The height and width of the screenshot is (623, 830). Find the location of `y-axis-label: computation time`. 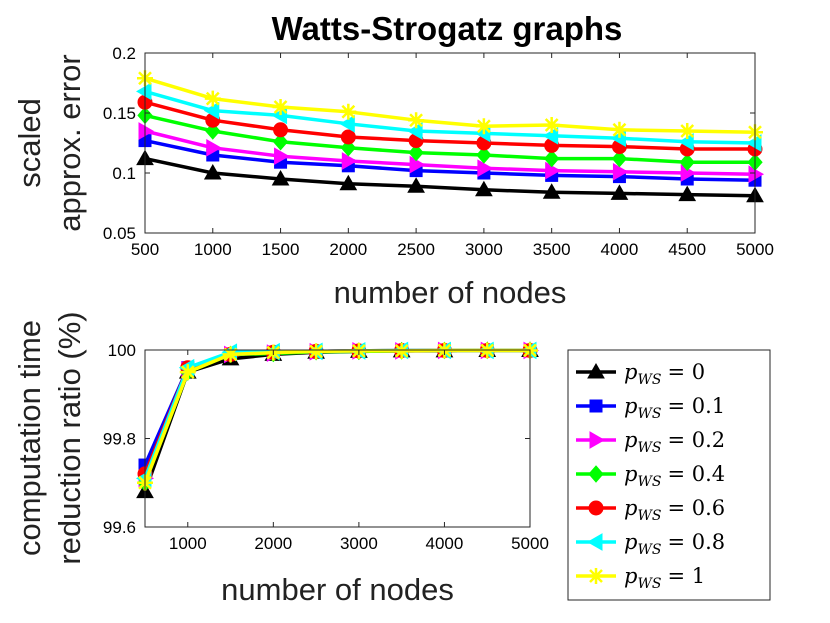

y-axis-label: computation time is located at coordinates (29, 438).